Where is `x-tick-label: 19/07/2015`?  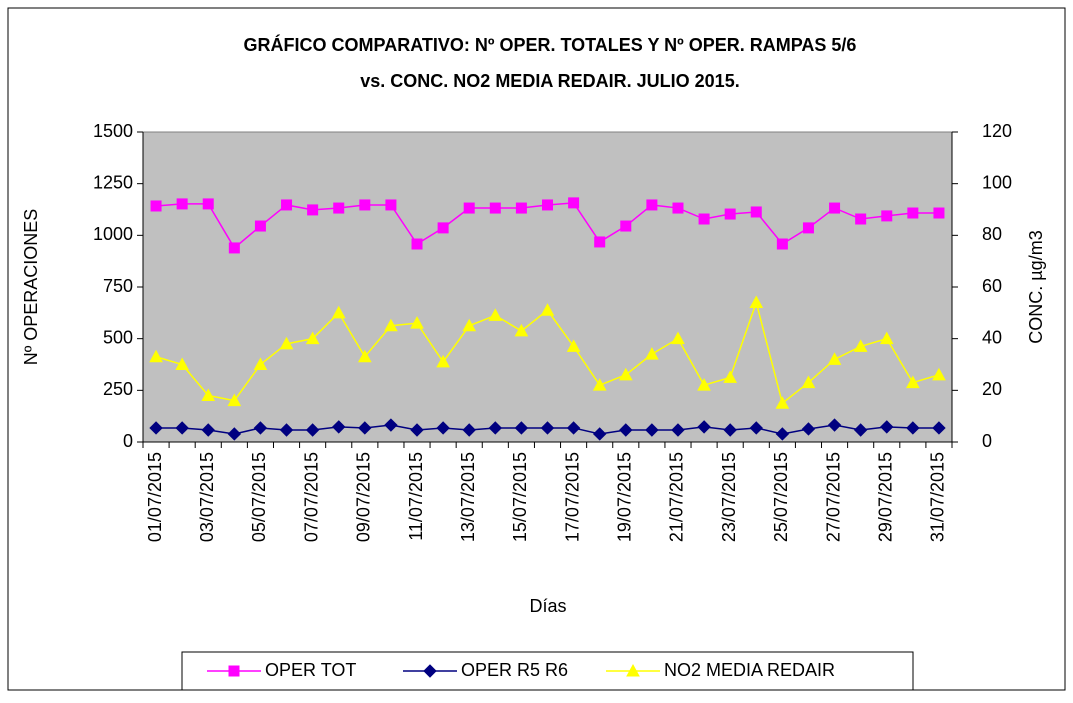
x-tick-label: 19/07/2015 is located at coordinates (625, 497).